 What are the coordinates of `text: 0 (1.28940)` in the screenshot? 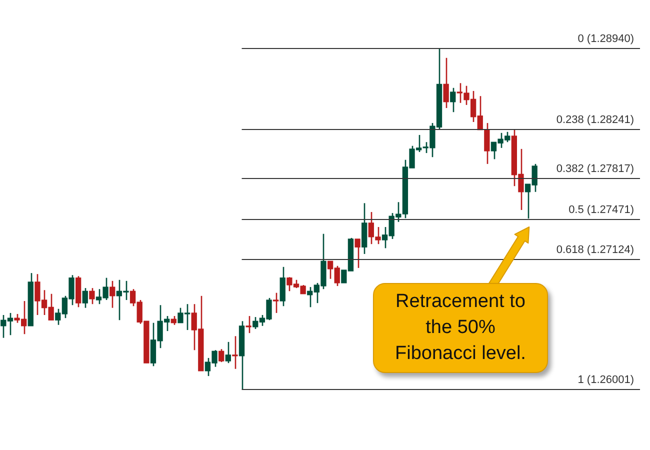 It's located at (606, 39).